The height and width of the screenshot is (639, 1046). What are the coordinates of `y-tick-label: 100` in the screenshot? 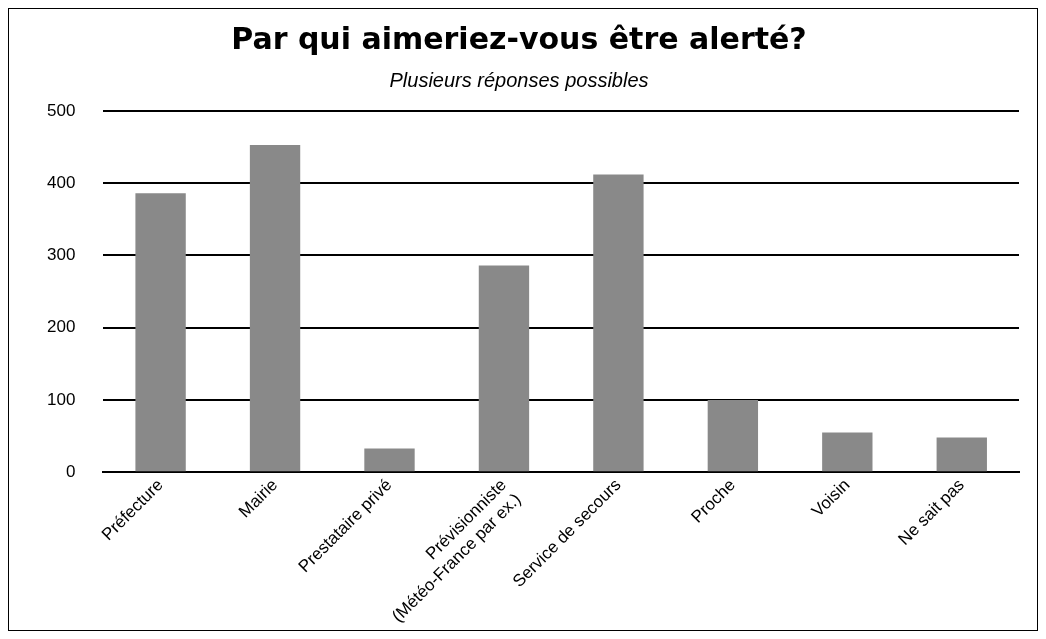 It's located at (61, 399).